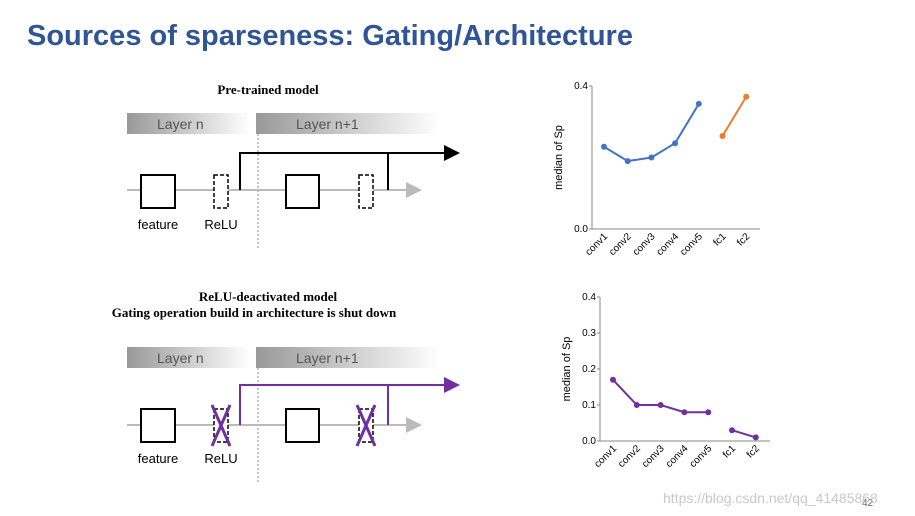  I want to click on caption: ReLU-deactivated model, so click(268, 296).